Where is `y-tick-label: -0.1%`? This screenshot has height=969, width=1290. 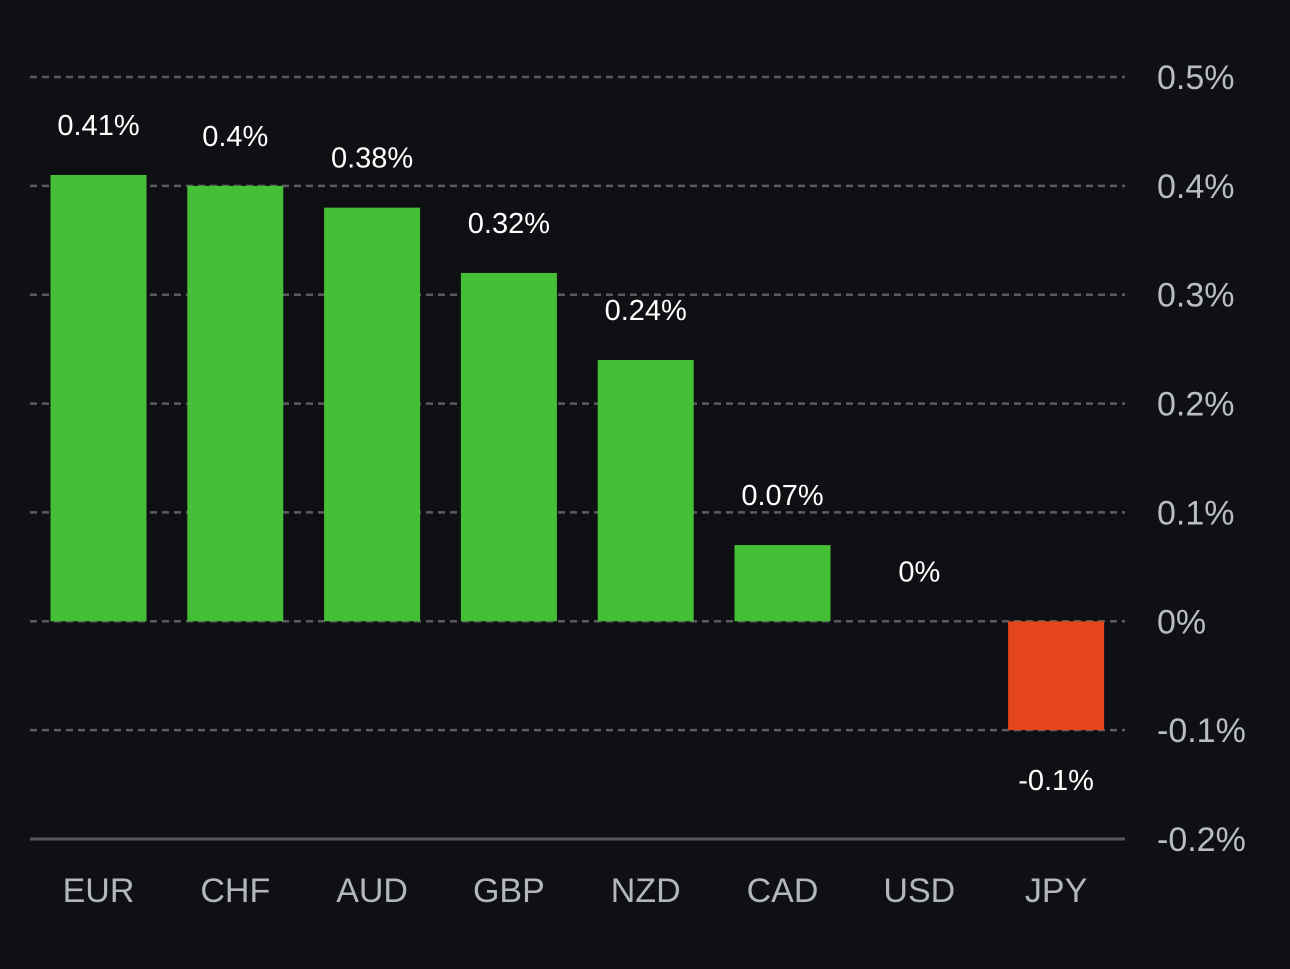
y-tick-label: -0.1% is located at coordinates (1201, 731).